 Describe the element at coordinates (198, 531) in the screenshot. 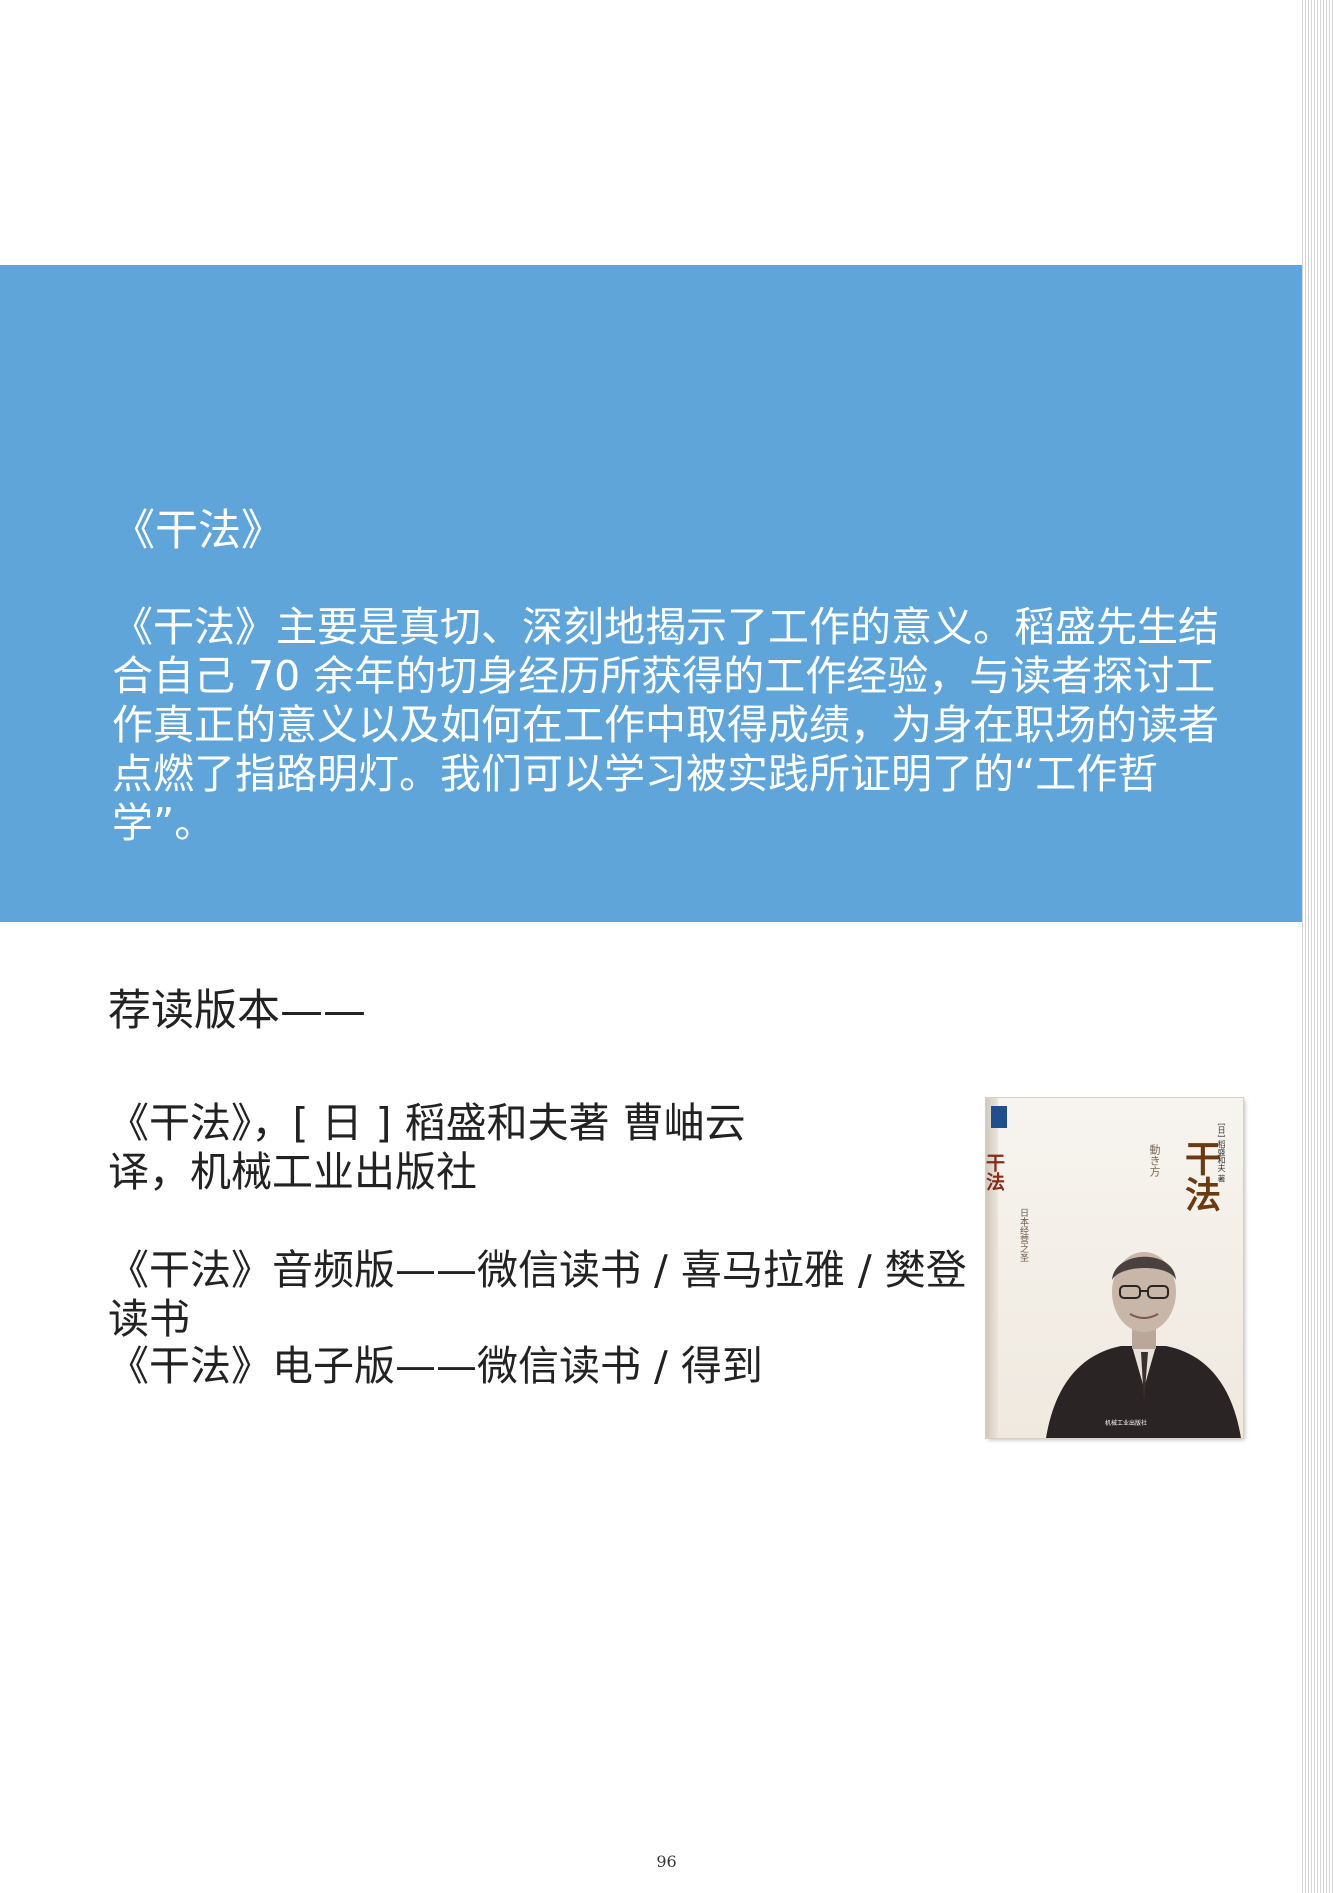

I see `section-title: 《干法》` at that location.